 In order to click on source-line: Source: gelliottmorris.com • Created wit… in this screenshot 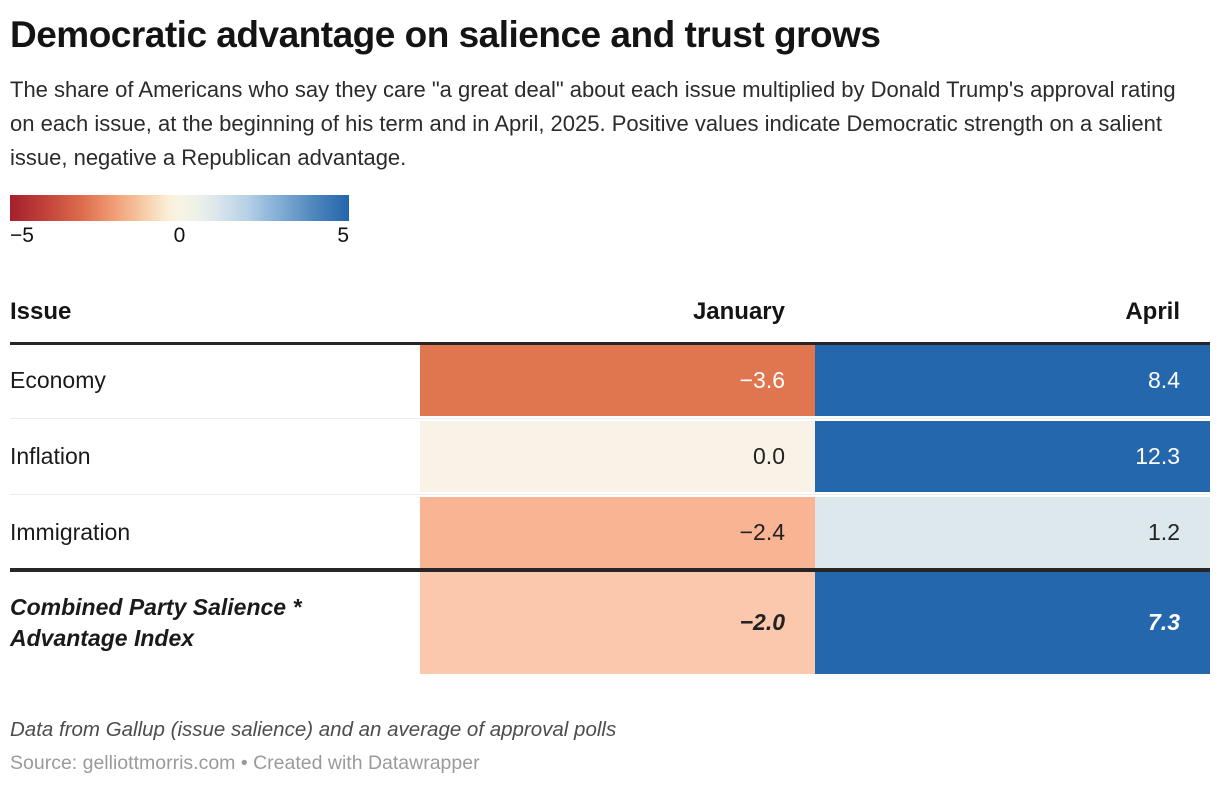, I will do `click(245, 762)`.